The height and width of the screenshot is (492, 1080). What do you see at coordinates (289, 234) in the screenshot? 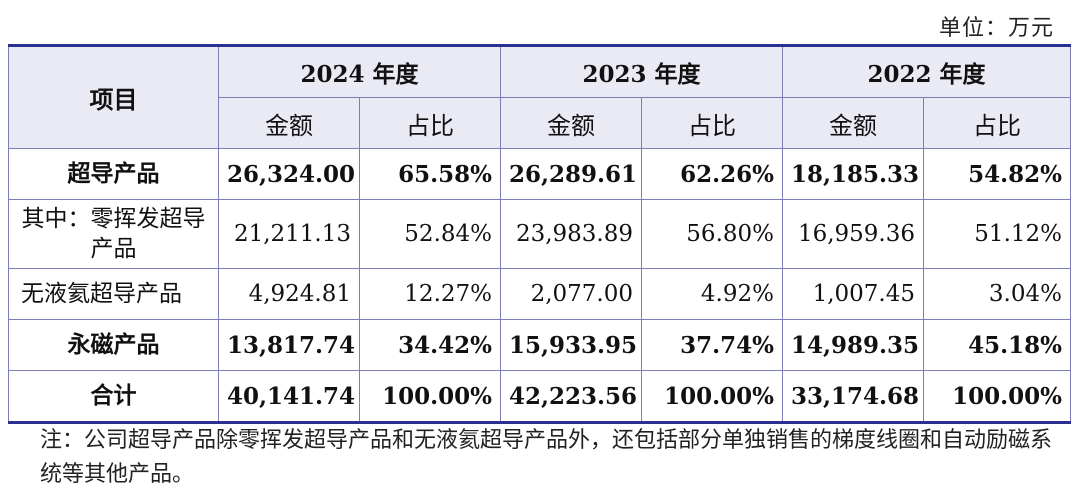
I see `cell-amount-2024: 21,211.13` at bounding box center [289, 234].